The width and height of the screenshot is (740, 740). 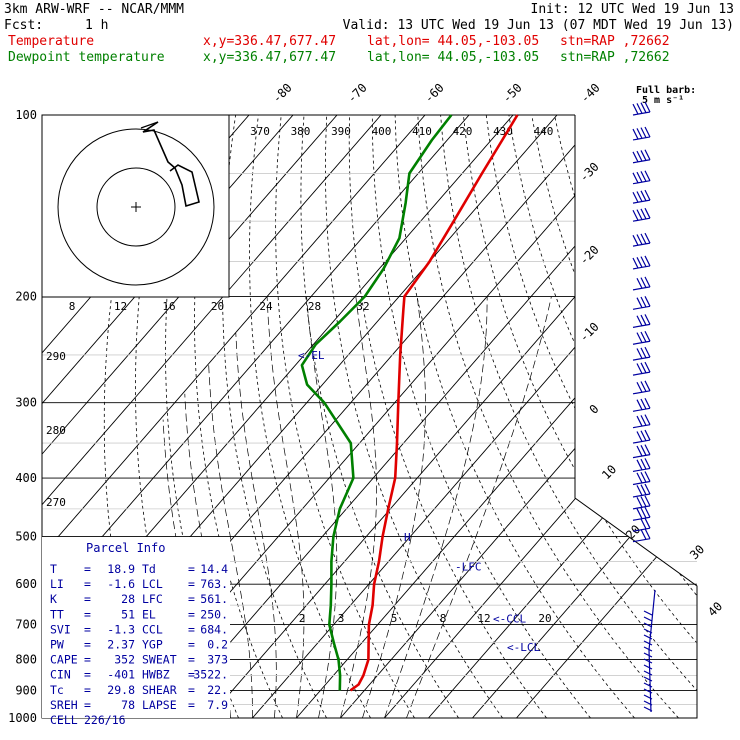 What do you see at coordinates (544, 618) in the screenshot?
I see `mixing-ratio-label: 20` at bounding box center [544, 618].